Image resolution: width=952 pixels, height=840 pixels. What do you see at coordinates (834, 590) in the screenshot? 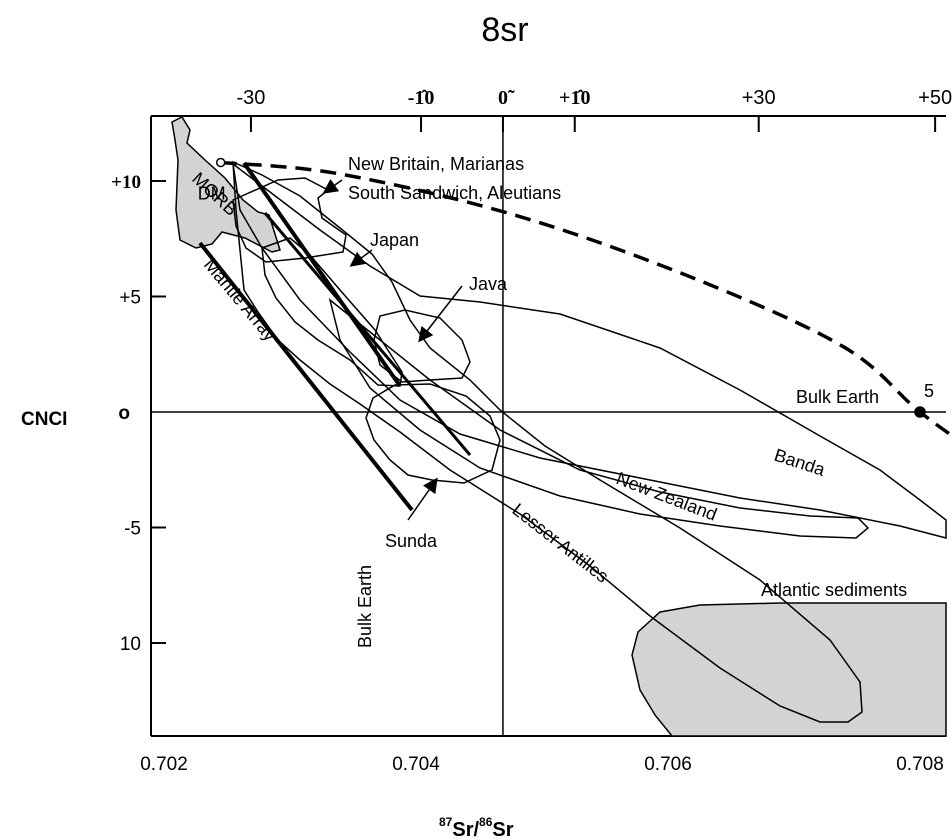
I see `label-atlantic-sediments: Atlantic sediments` at bounding box center [834, 590].